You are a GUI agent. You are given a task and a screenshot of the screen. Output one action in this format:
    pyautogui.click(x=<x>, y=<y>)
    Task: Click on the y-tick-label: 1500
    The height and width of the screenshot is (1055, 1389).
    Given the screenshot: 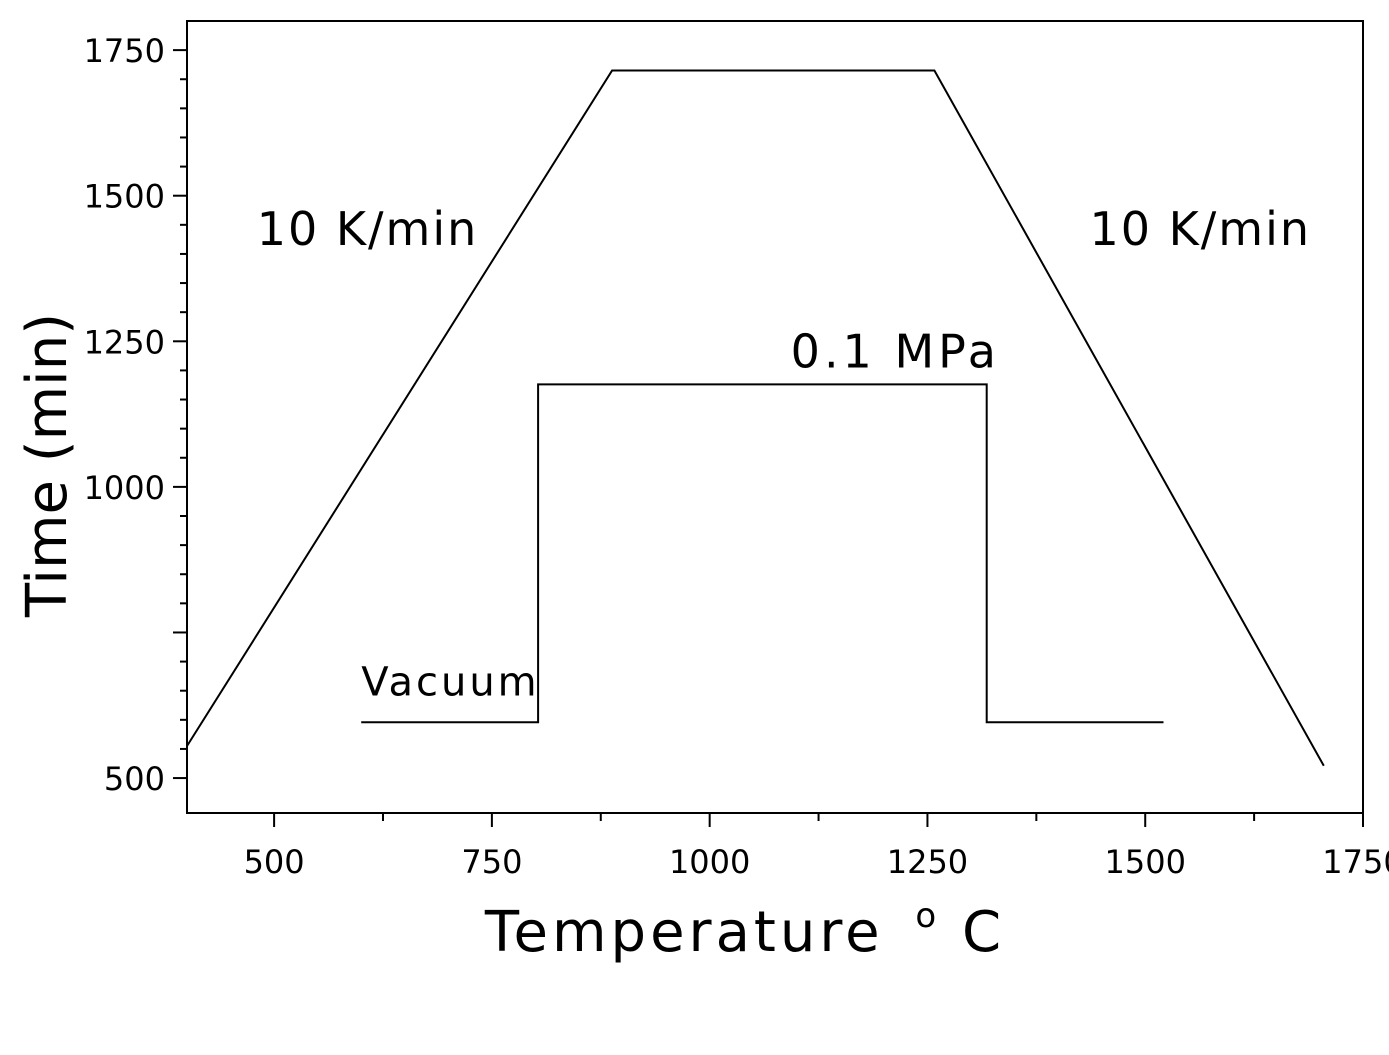 What is the action you would take?
    pyautogui.click(x=124, y=197)
    